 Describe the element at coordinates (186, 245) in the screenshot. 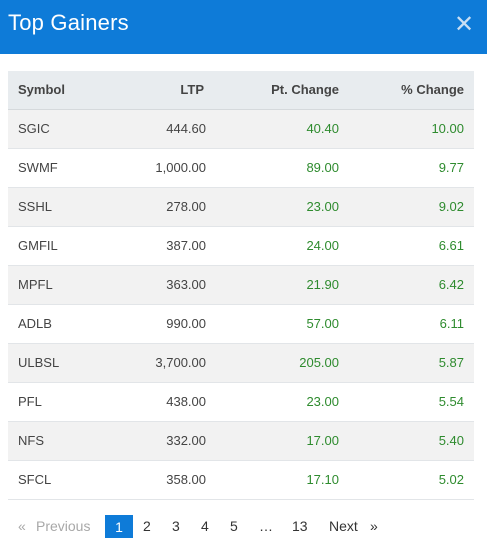

I see `cell-ltp: 387.00` at that location.